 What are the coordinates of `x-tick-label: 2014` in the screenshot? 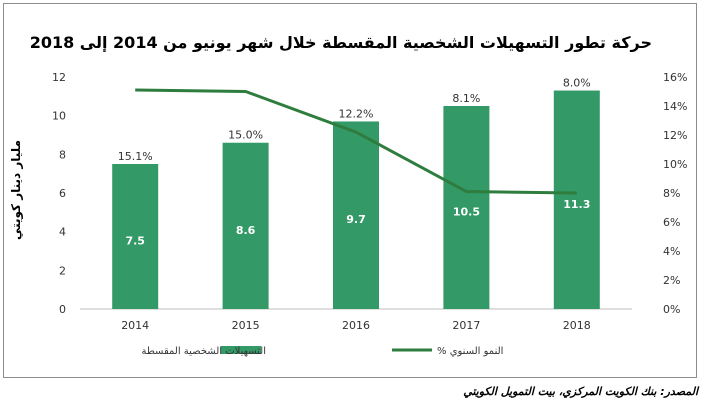 It's located at (135, 325).